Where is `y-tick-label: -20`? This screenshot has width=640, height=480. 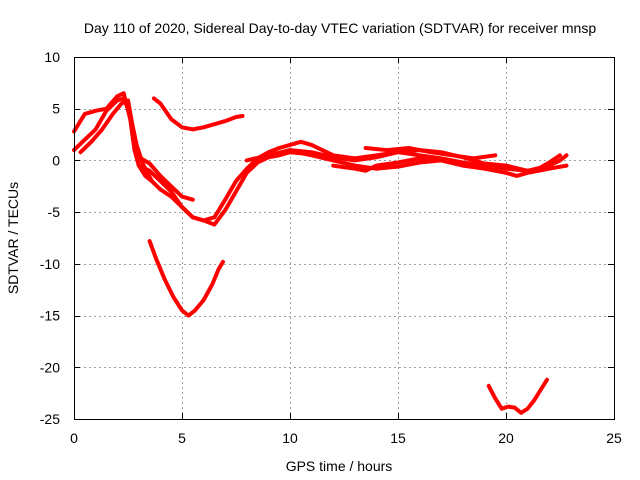 y-tick-label: -20 is located at coordinates (50, 367).